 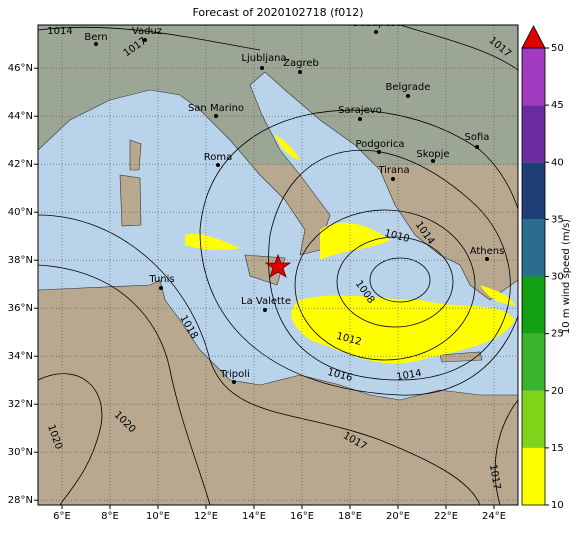 What do you see at coordinates (20, 500) in the screenshot?
I see `y-tick-label: 28°N` at bounding box center [20, 500].